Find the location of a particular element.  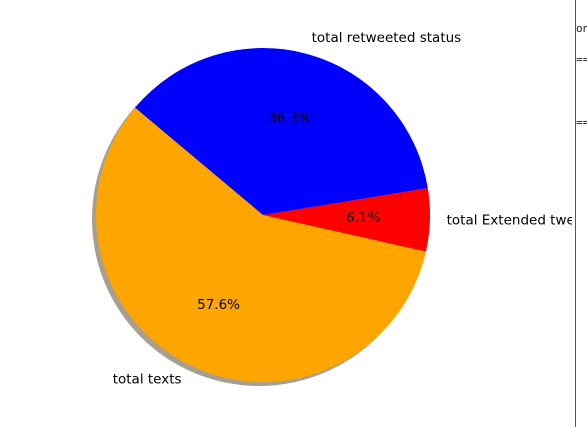

slice-label-total-extended-tweets: total Extended tweets is located at coordinates (517, 220).